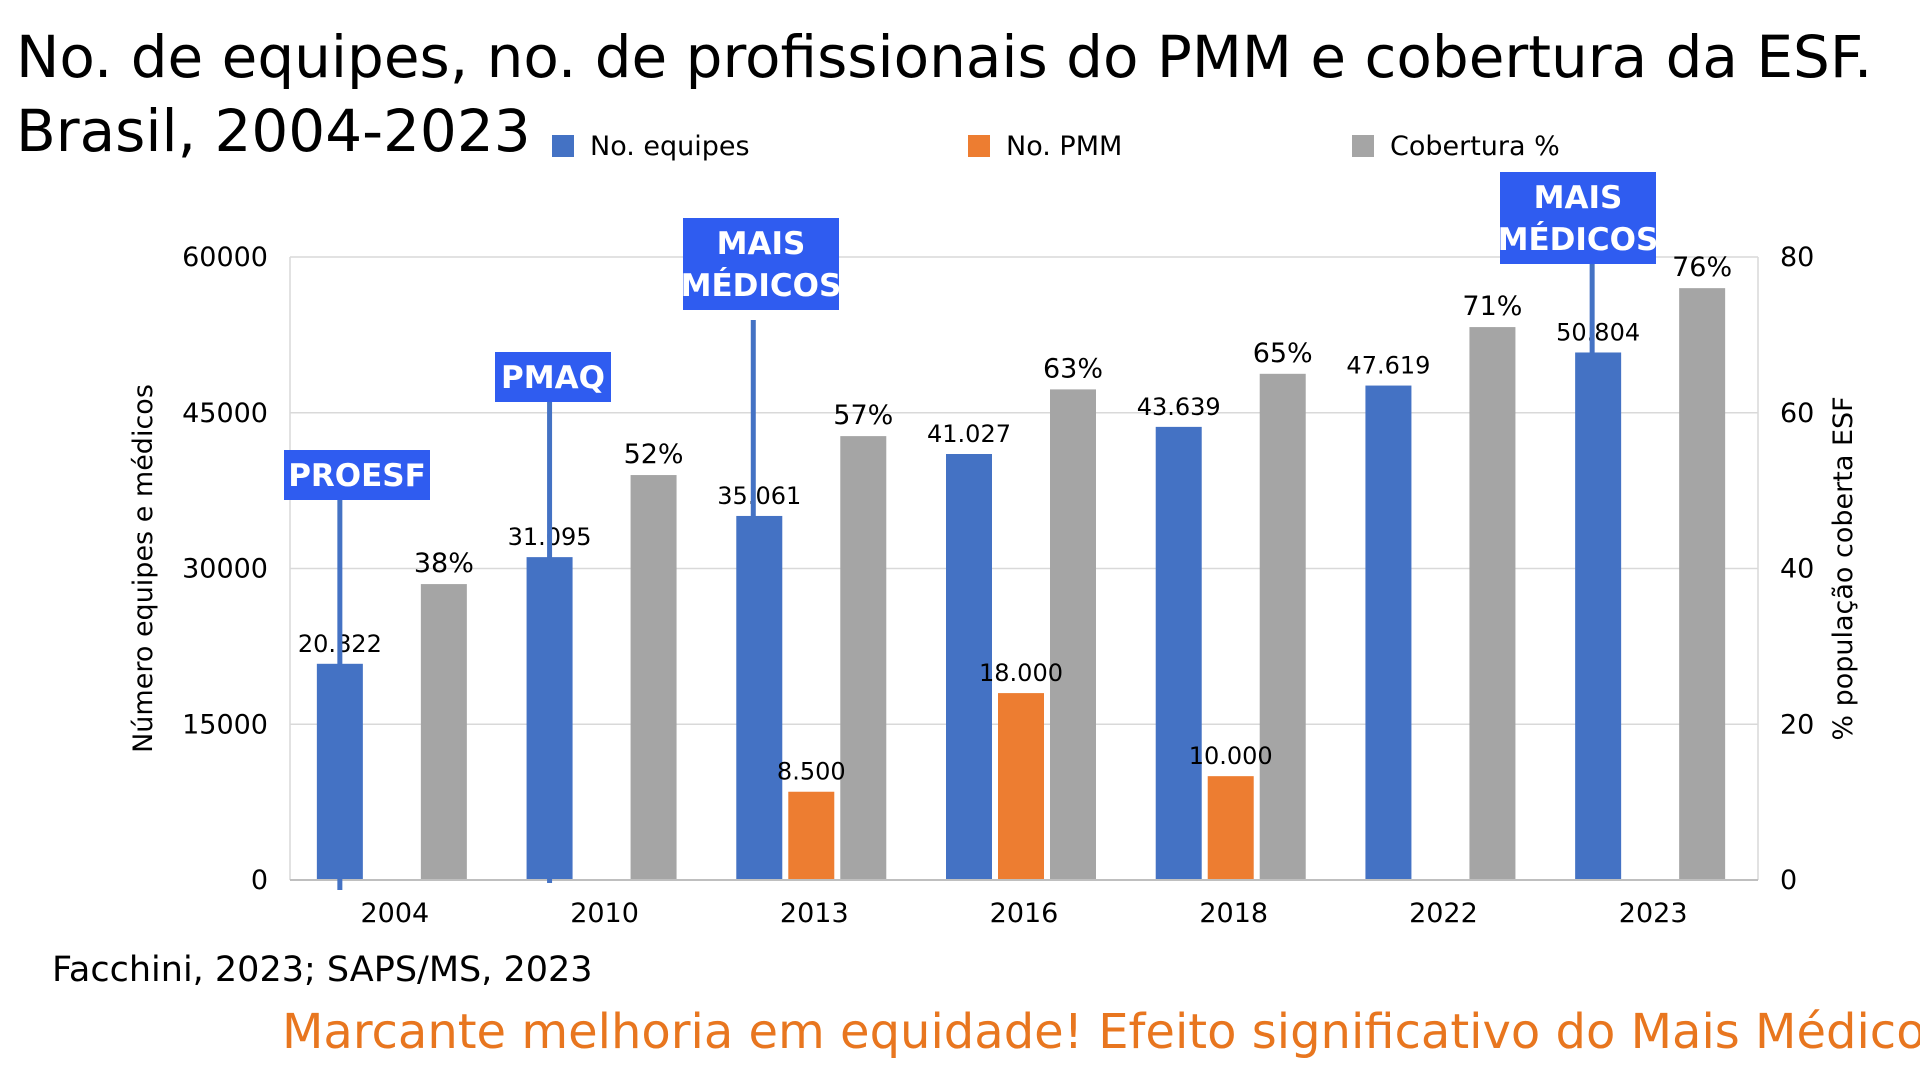  I want to click on legend-swatch-pmm, so click(979, 146).